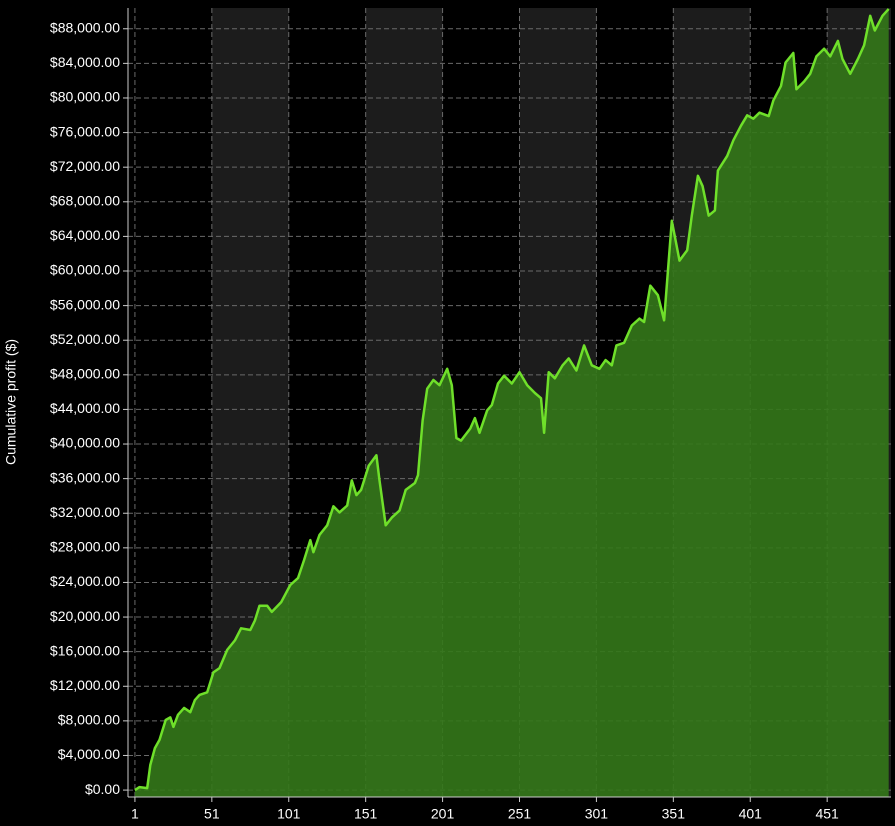 This screenshot has height=826, width=895. What do you see at coordinates (212, 814) in the screenshot?
I see `x-tick-label: 51` at bounding box center [212, 814].